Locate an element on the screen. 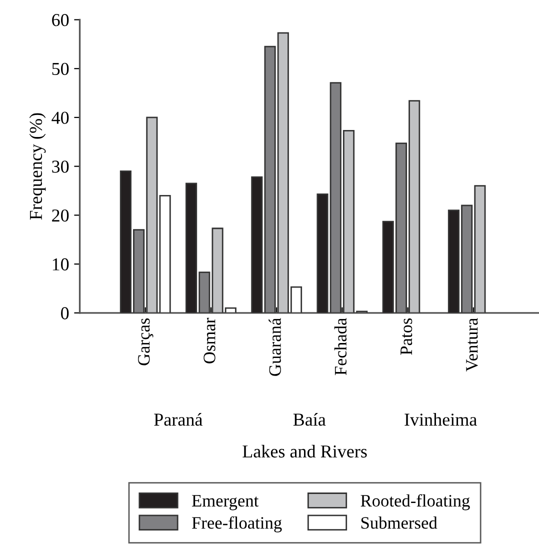  x-tick-label: Guaraná is located at coordinates (274, 347).